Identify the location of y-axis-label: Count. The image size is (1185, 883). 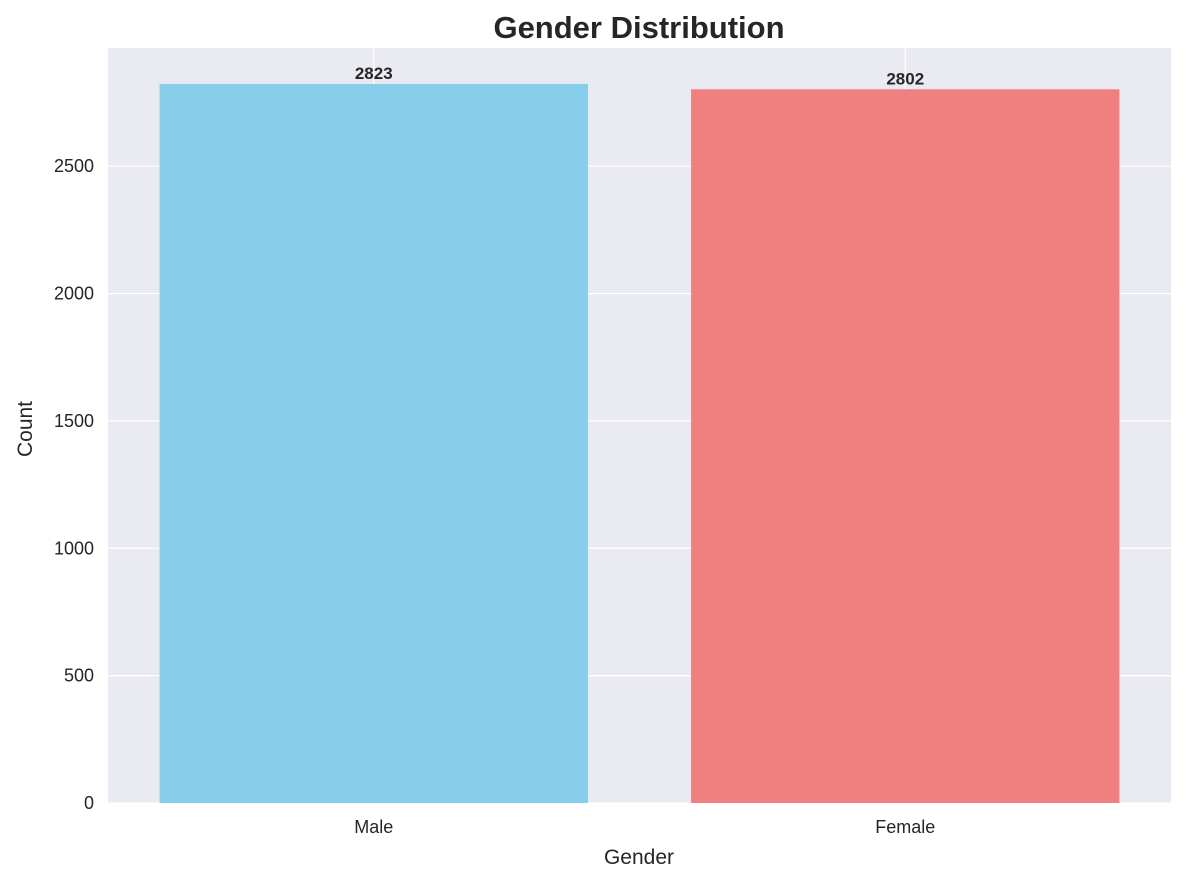
(25, 429).